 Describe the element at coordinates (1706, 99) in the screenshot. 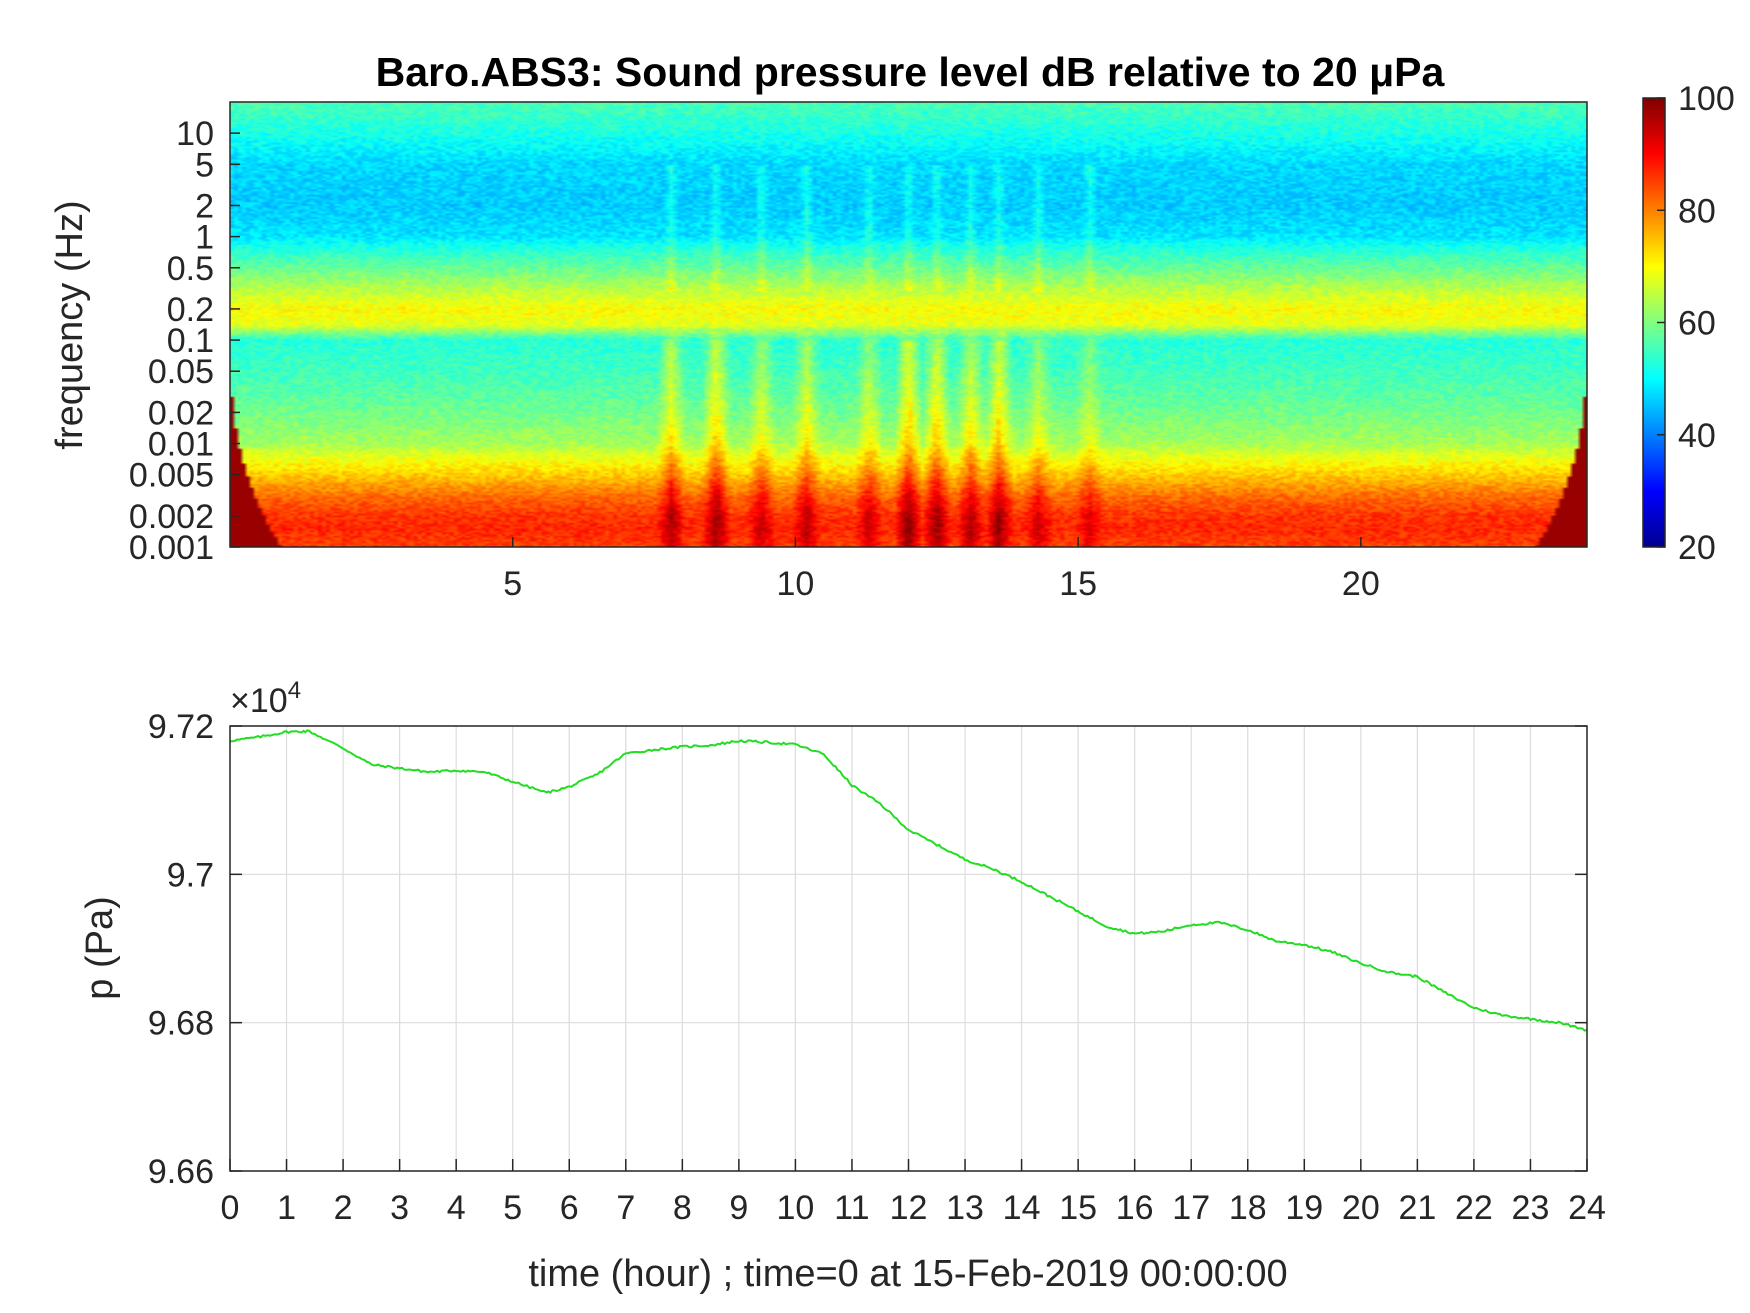

I see `colorbar-tick-label: 100` at that location.